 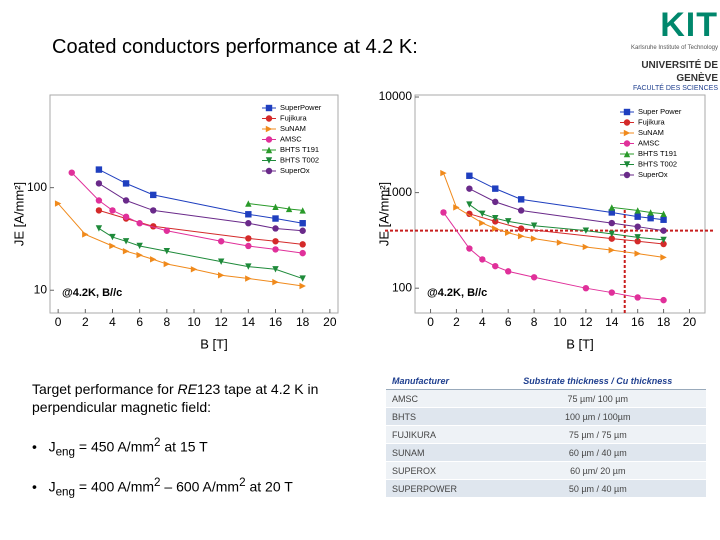 What do you see at coordinates (157, 442) in the screenshot?
I see `text: 2` at bounding box center [157, 442].